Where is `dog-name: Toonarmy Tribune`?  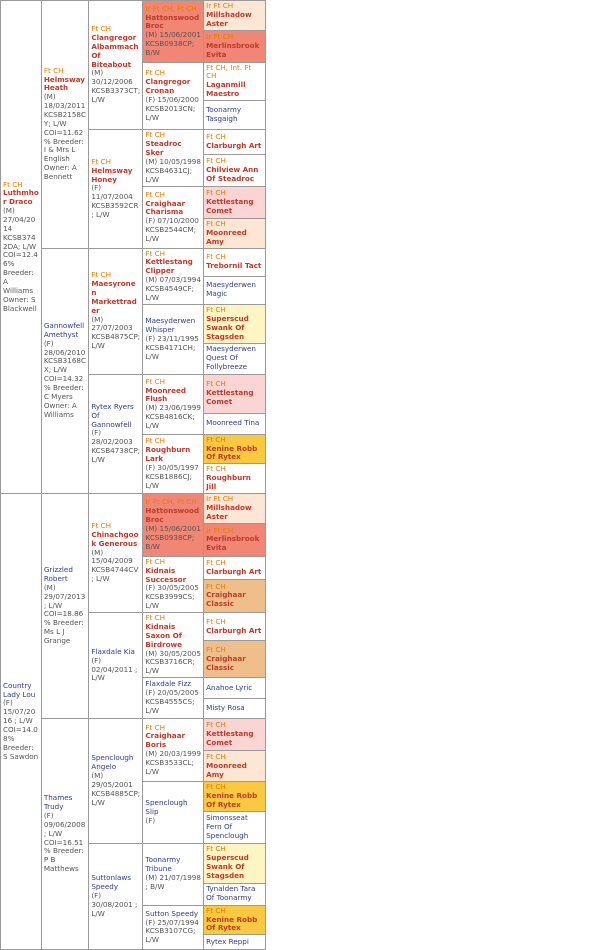
dog-name: Toonarmy Tribune is located at coordinates (163, 864).